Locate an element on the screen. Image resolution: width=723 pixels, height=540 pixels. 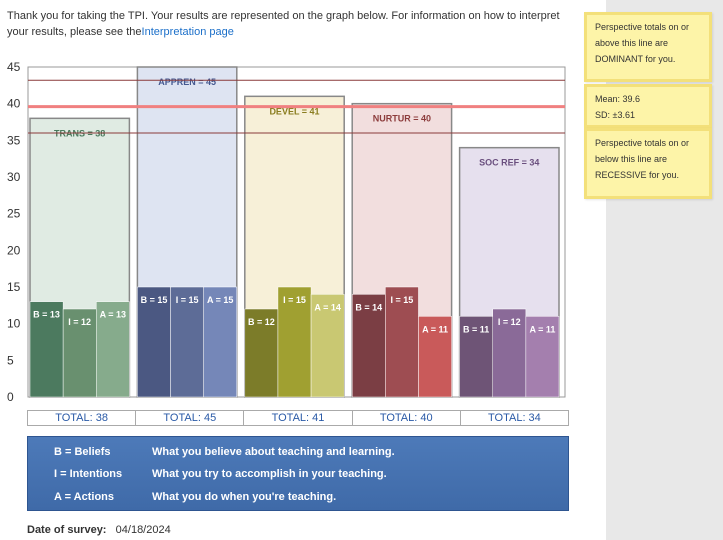
y-tick-label: 10 is located at coordinates (14, 324).